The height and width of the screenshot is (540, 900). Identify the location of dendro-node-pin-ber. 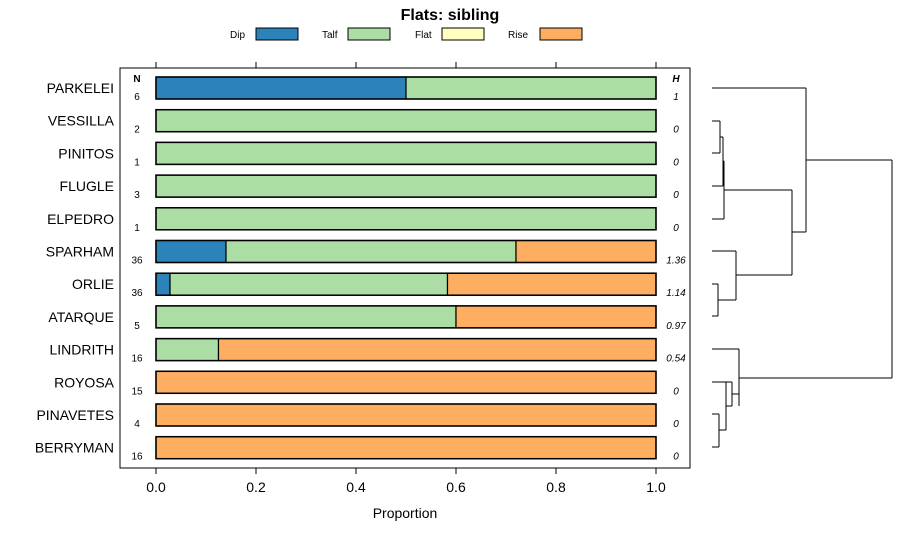
(722, 430).